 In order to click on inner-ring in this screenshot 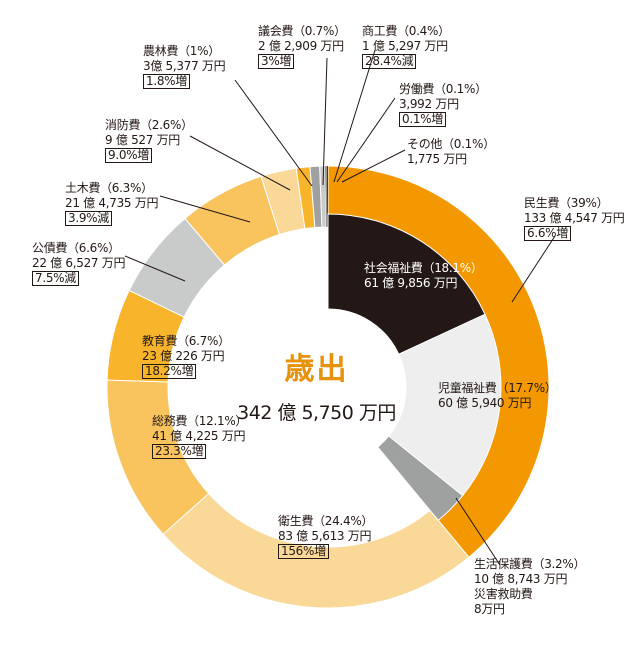, I will do `click(414, 367)`.